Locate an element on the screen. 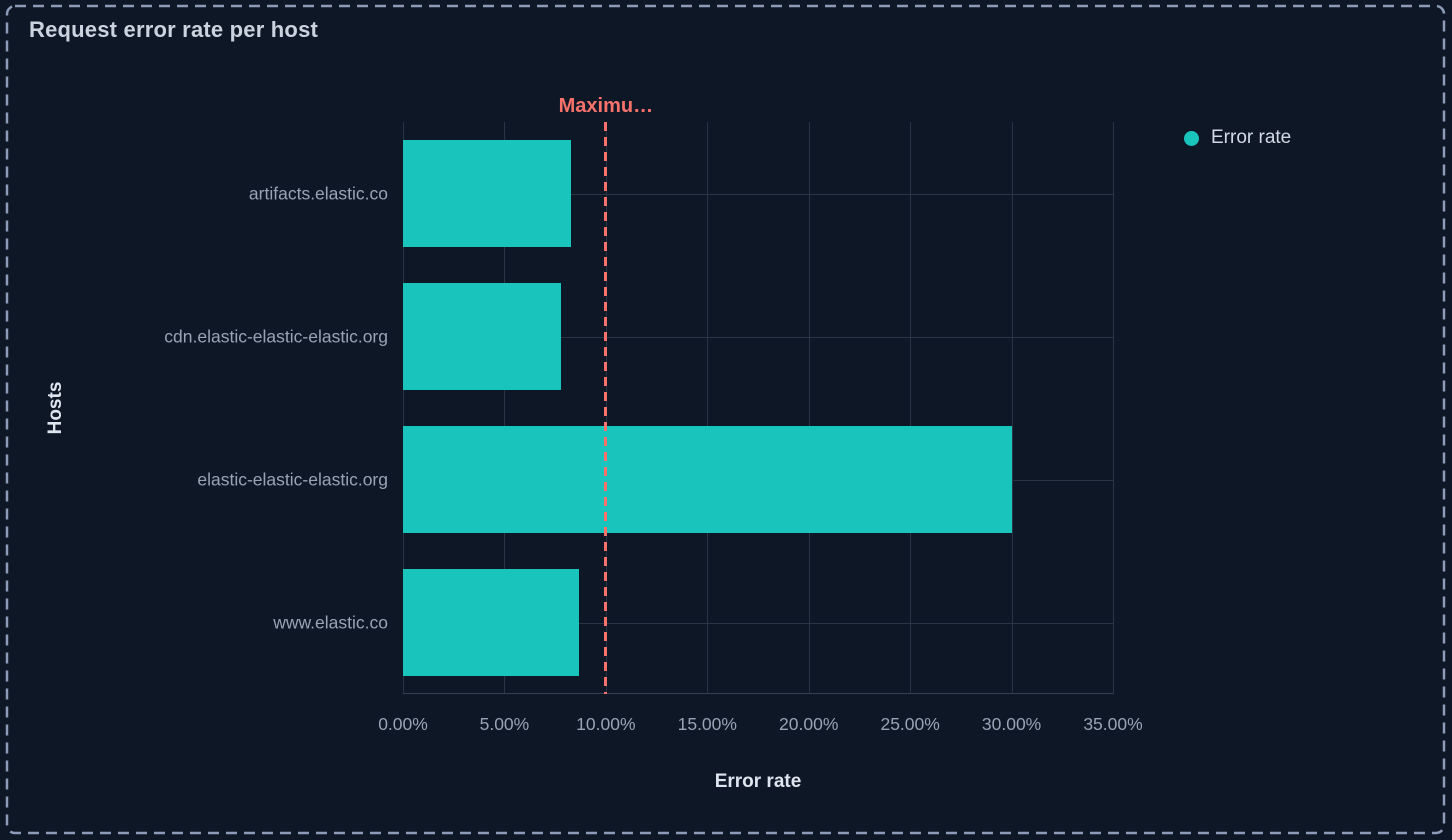 The height and width of the screenshot is (840, 1452). threshold-line is located at coordinates (606, 408).